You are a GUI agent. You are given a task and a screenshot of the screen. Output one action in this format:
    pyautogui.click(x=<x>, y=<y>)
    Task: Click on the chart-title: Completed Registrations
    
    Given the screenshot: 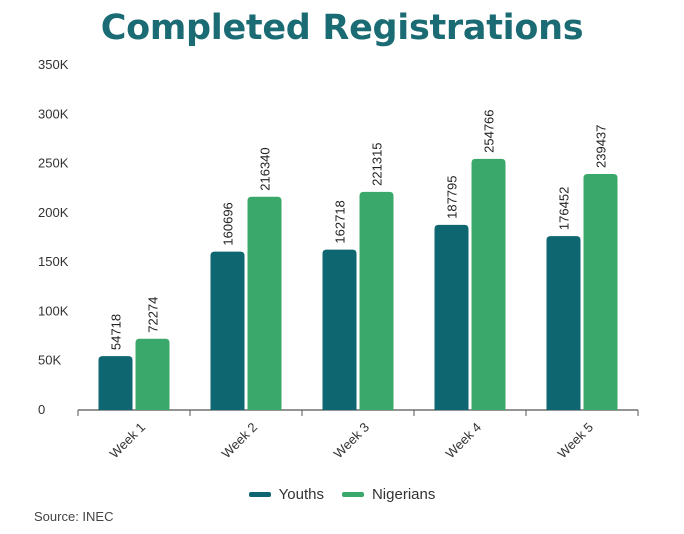 What is the action you would take?
    pyautogui.click(x=342, y=28)
    